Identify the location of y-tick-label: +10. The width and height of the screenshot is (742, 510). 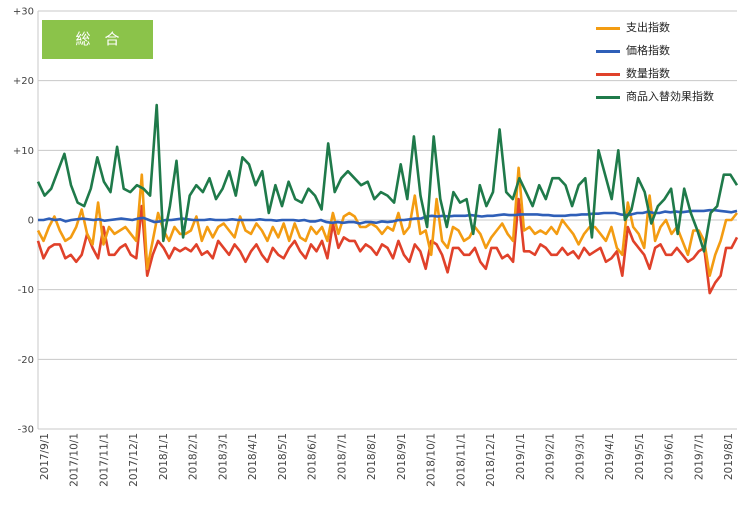
(23, 151).